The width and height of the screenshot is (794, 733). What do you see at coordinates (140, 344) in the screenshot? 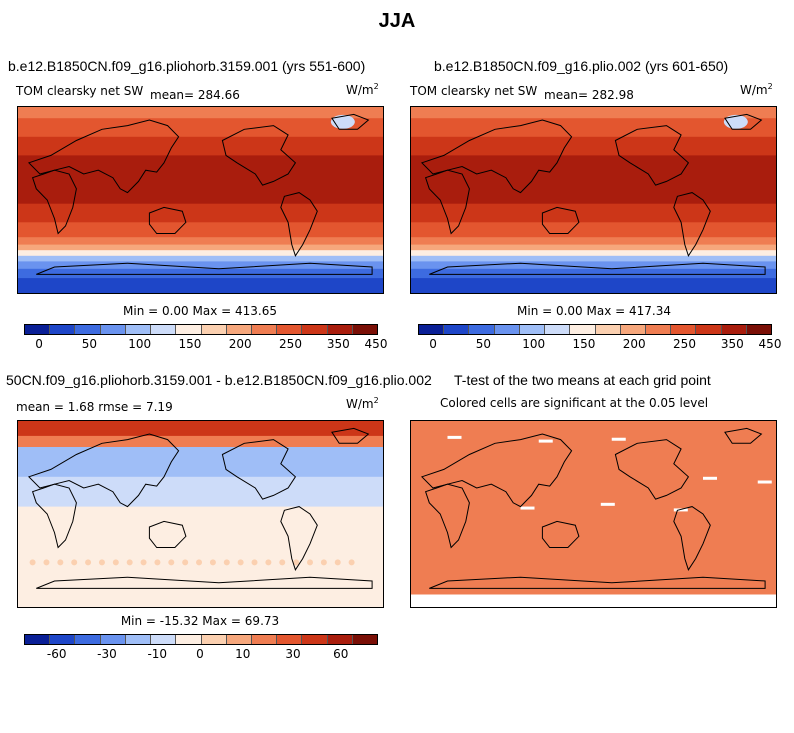
I see `colorbar-tick-label: 100` at bounding box center [140, 344].